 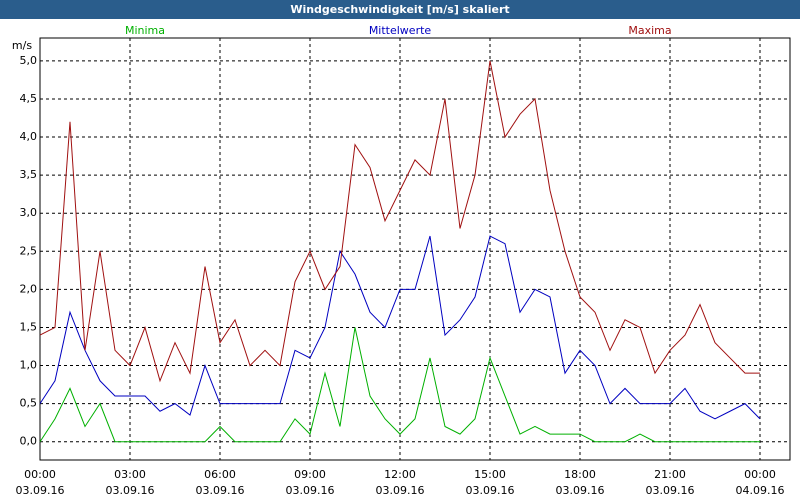 I want to click on y-axis-label: m/s, so click(x=22, y=45).